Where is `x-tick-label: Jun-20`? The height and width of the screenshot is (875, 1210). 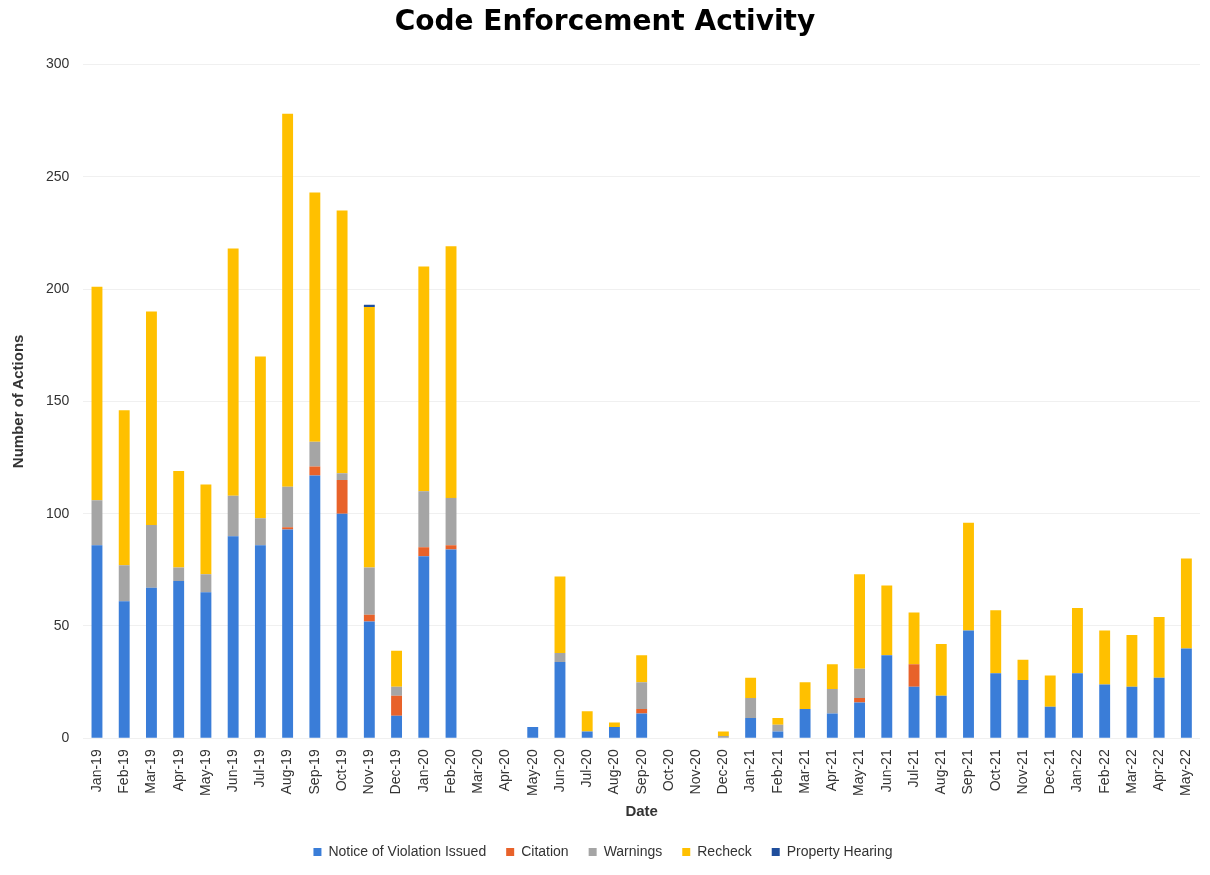
x-tick-label: Jun-20 is located at coordinates (558, 771).